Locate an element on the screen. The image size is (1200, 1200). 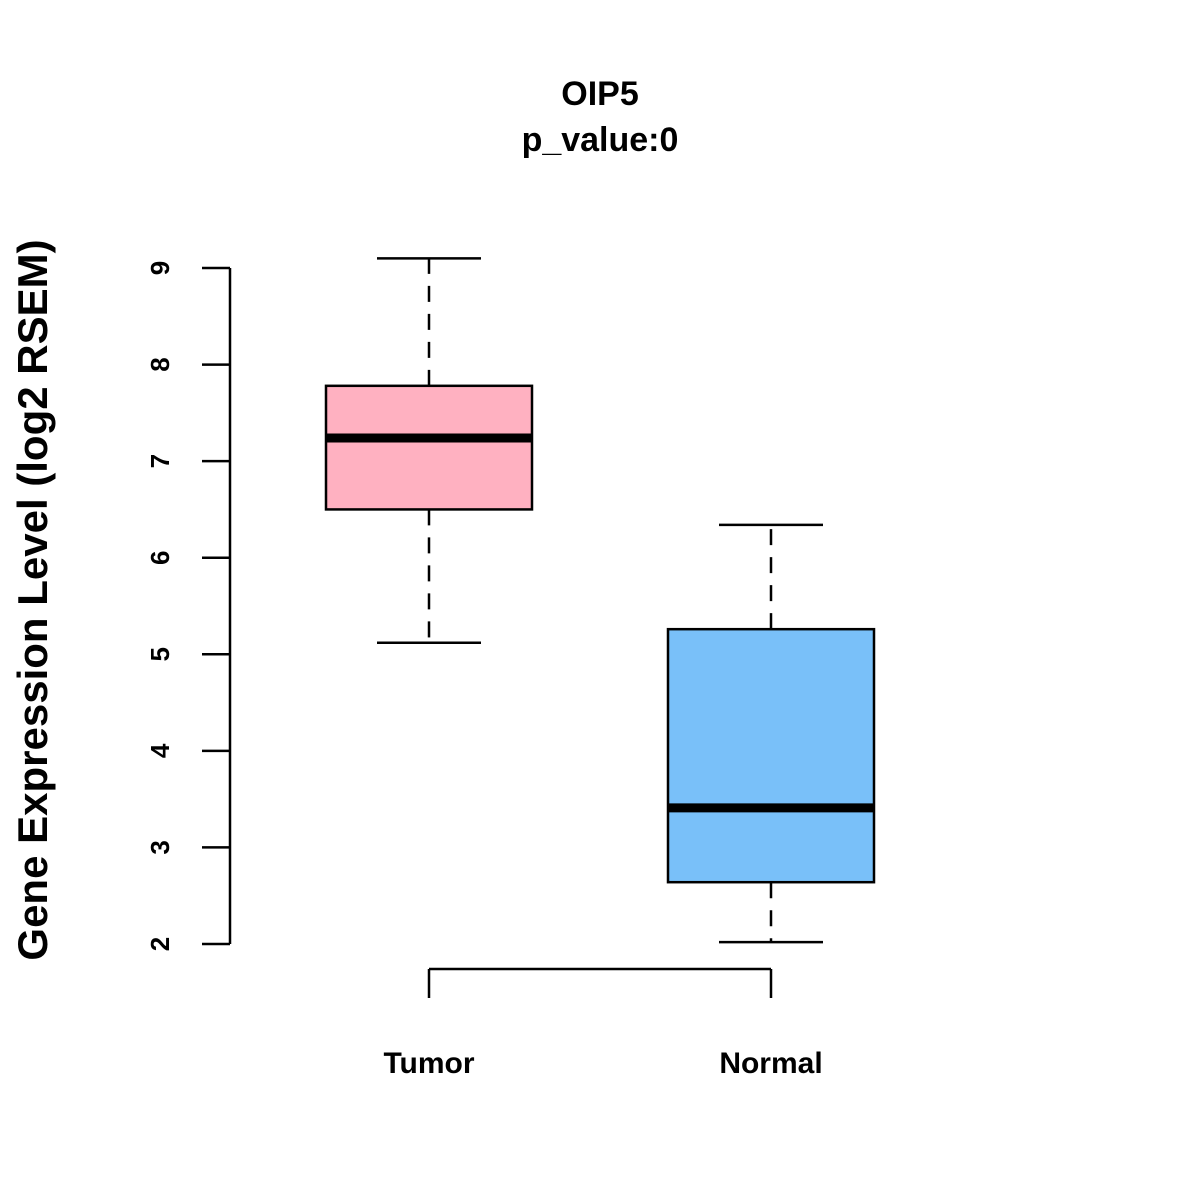
y-tick-label: 5 is located at coordinates (160, 654).